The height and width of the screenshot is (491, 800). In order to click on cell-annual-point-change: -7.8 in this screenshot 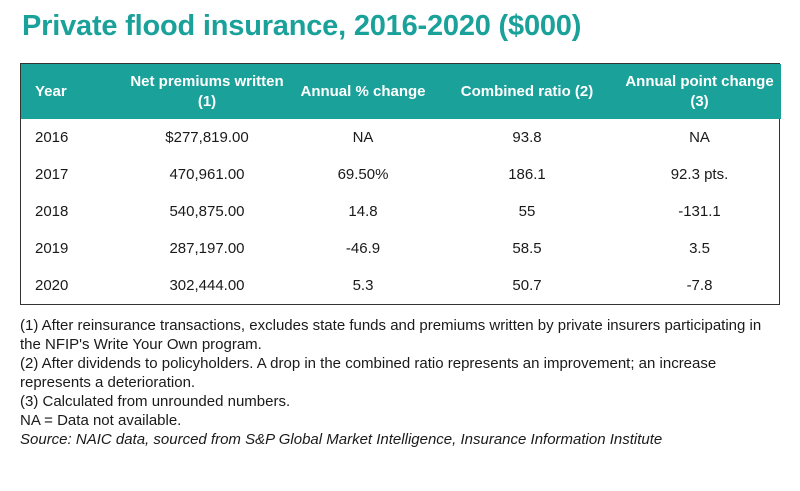, I will do `click(699, 285)`.